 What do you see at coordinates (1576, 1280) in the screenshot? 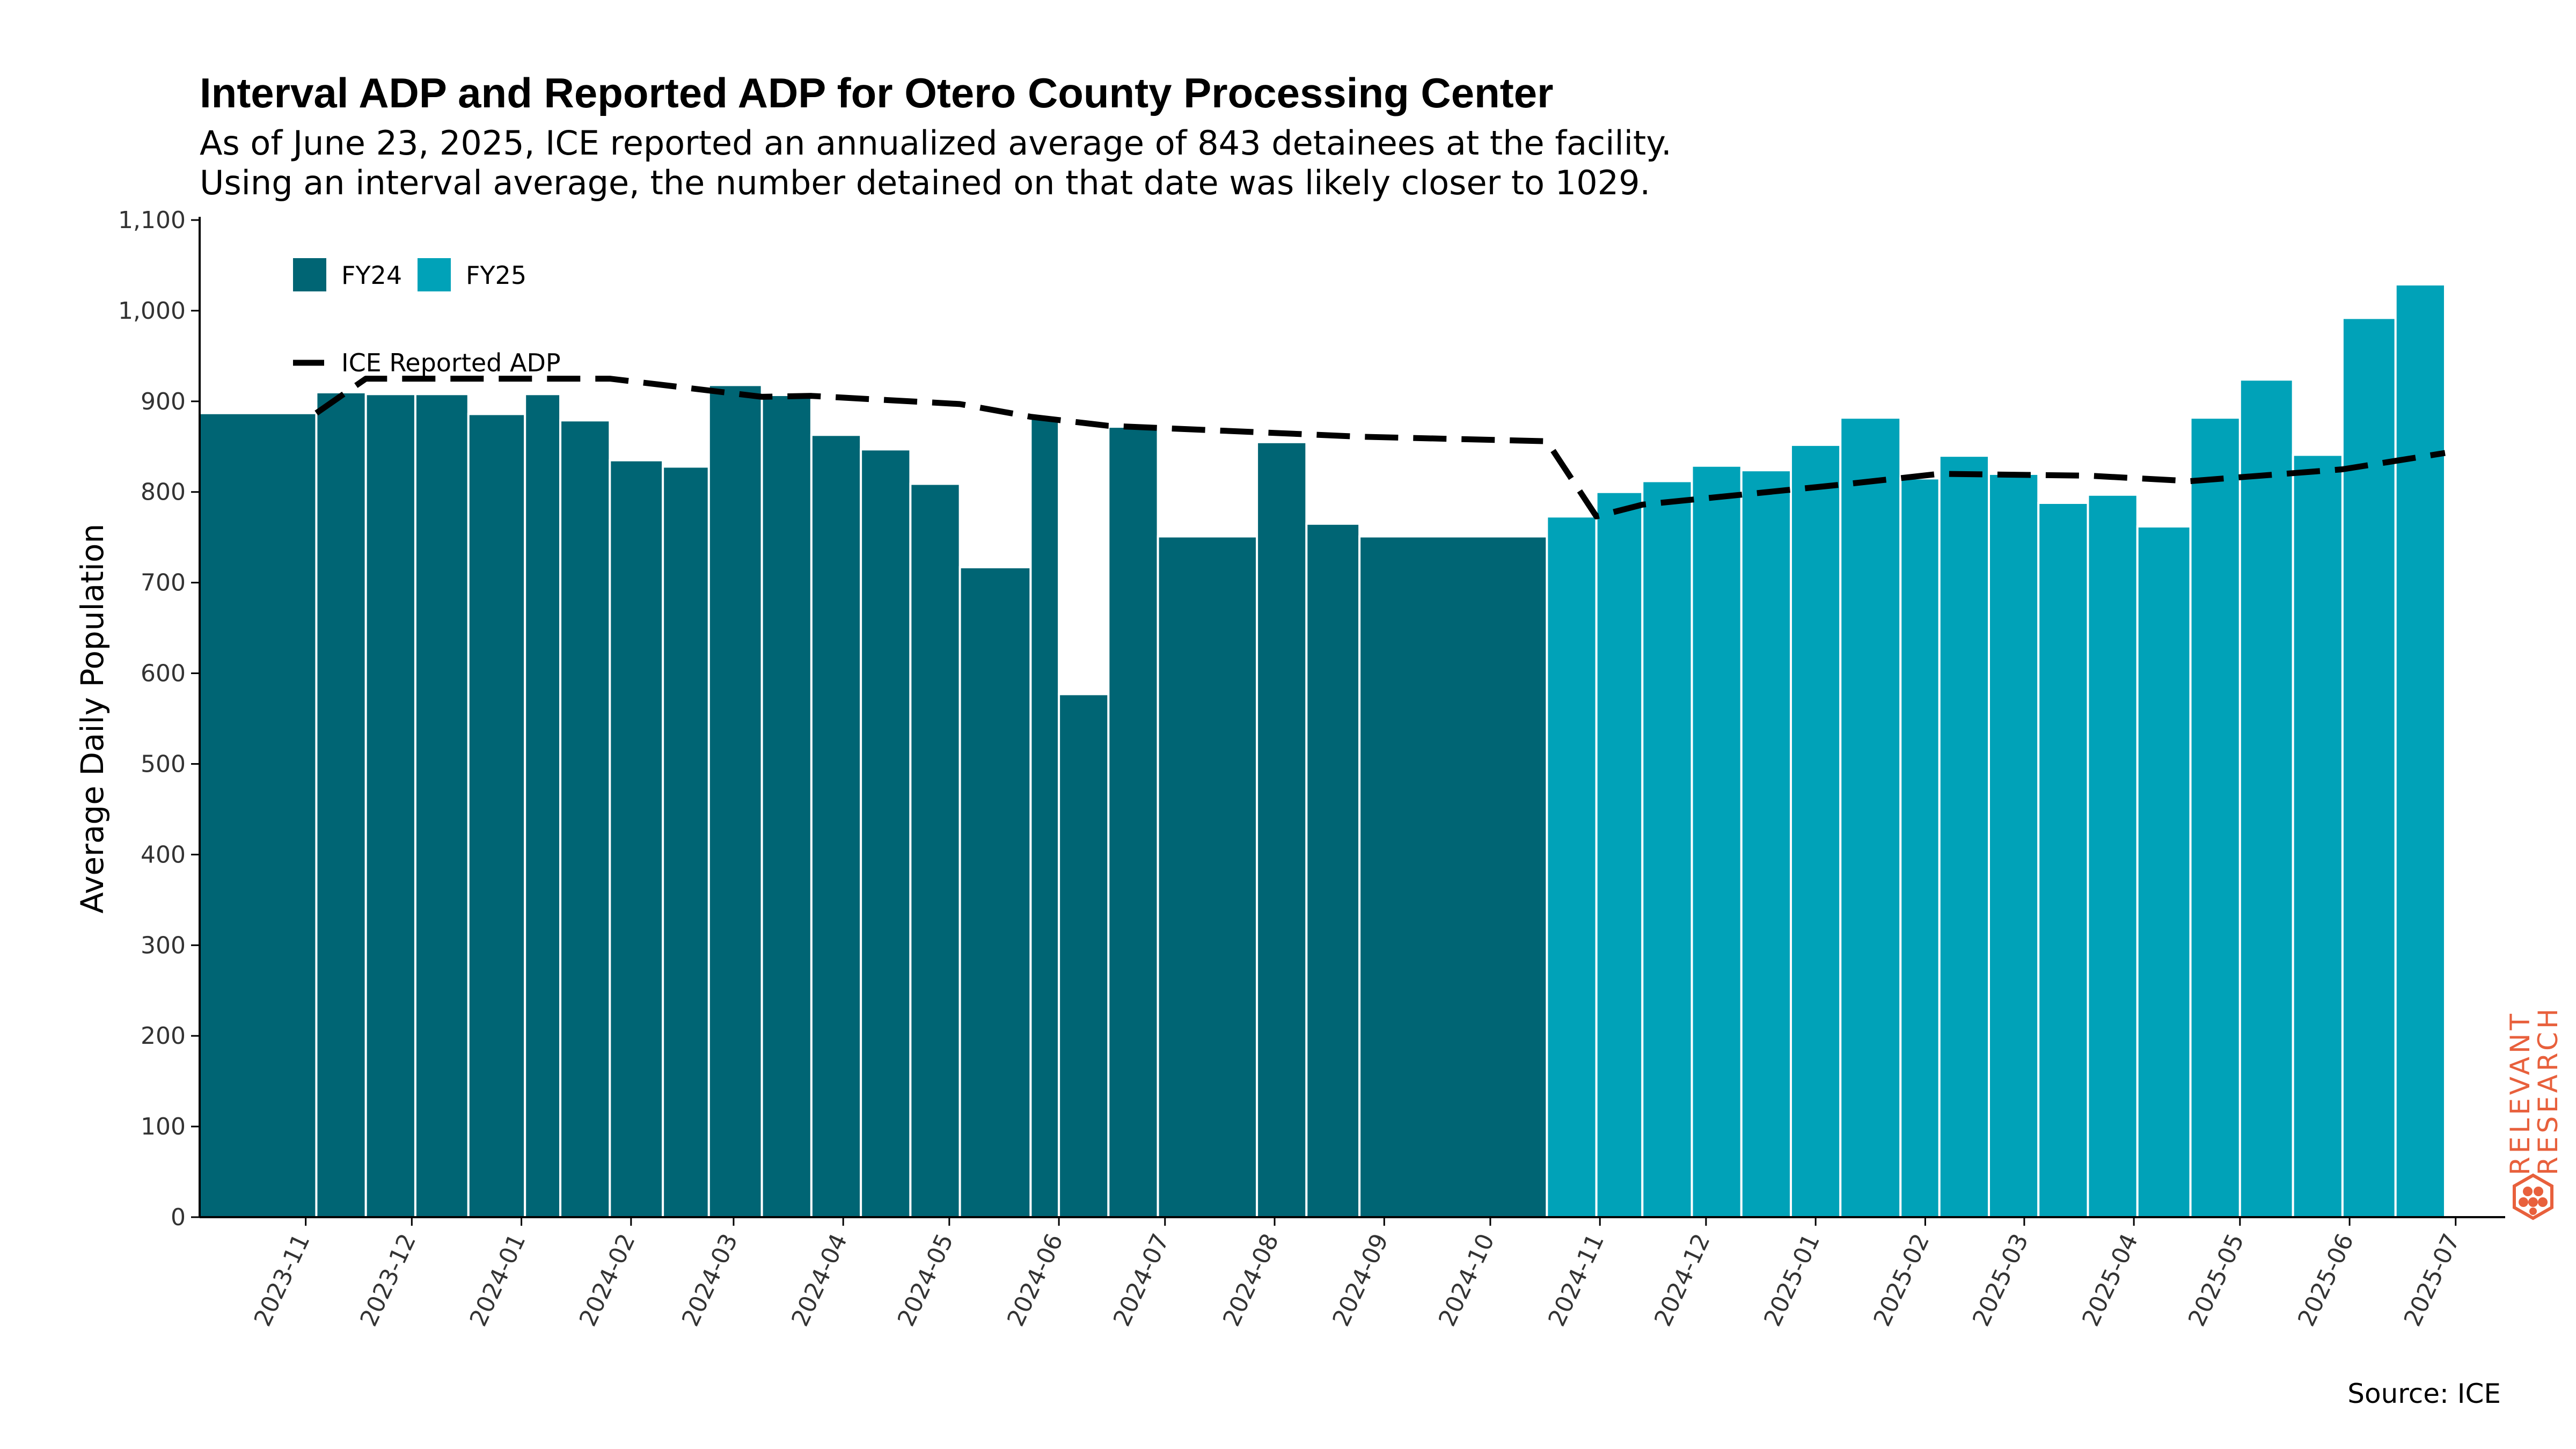
I see `x-tick-label: 2024-11` at bounding box center [1576, 1280].